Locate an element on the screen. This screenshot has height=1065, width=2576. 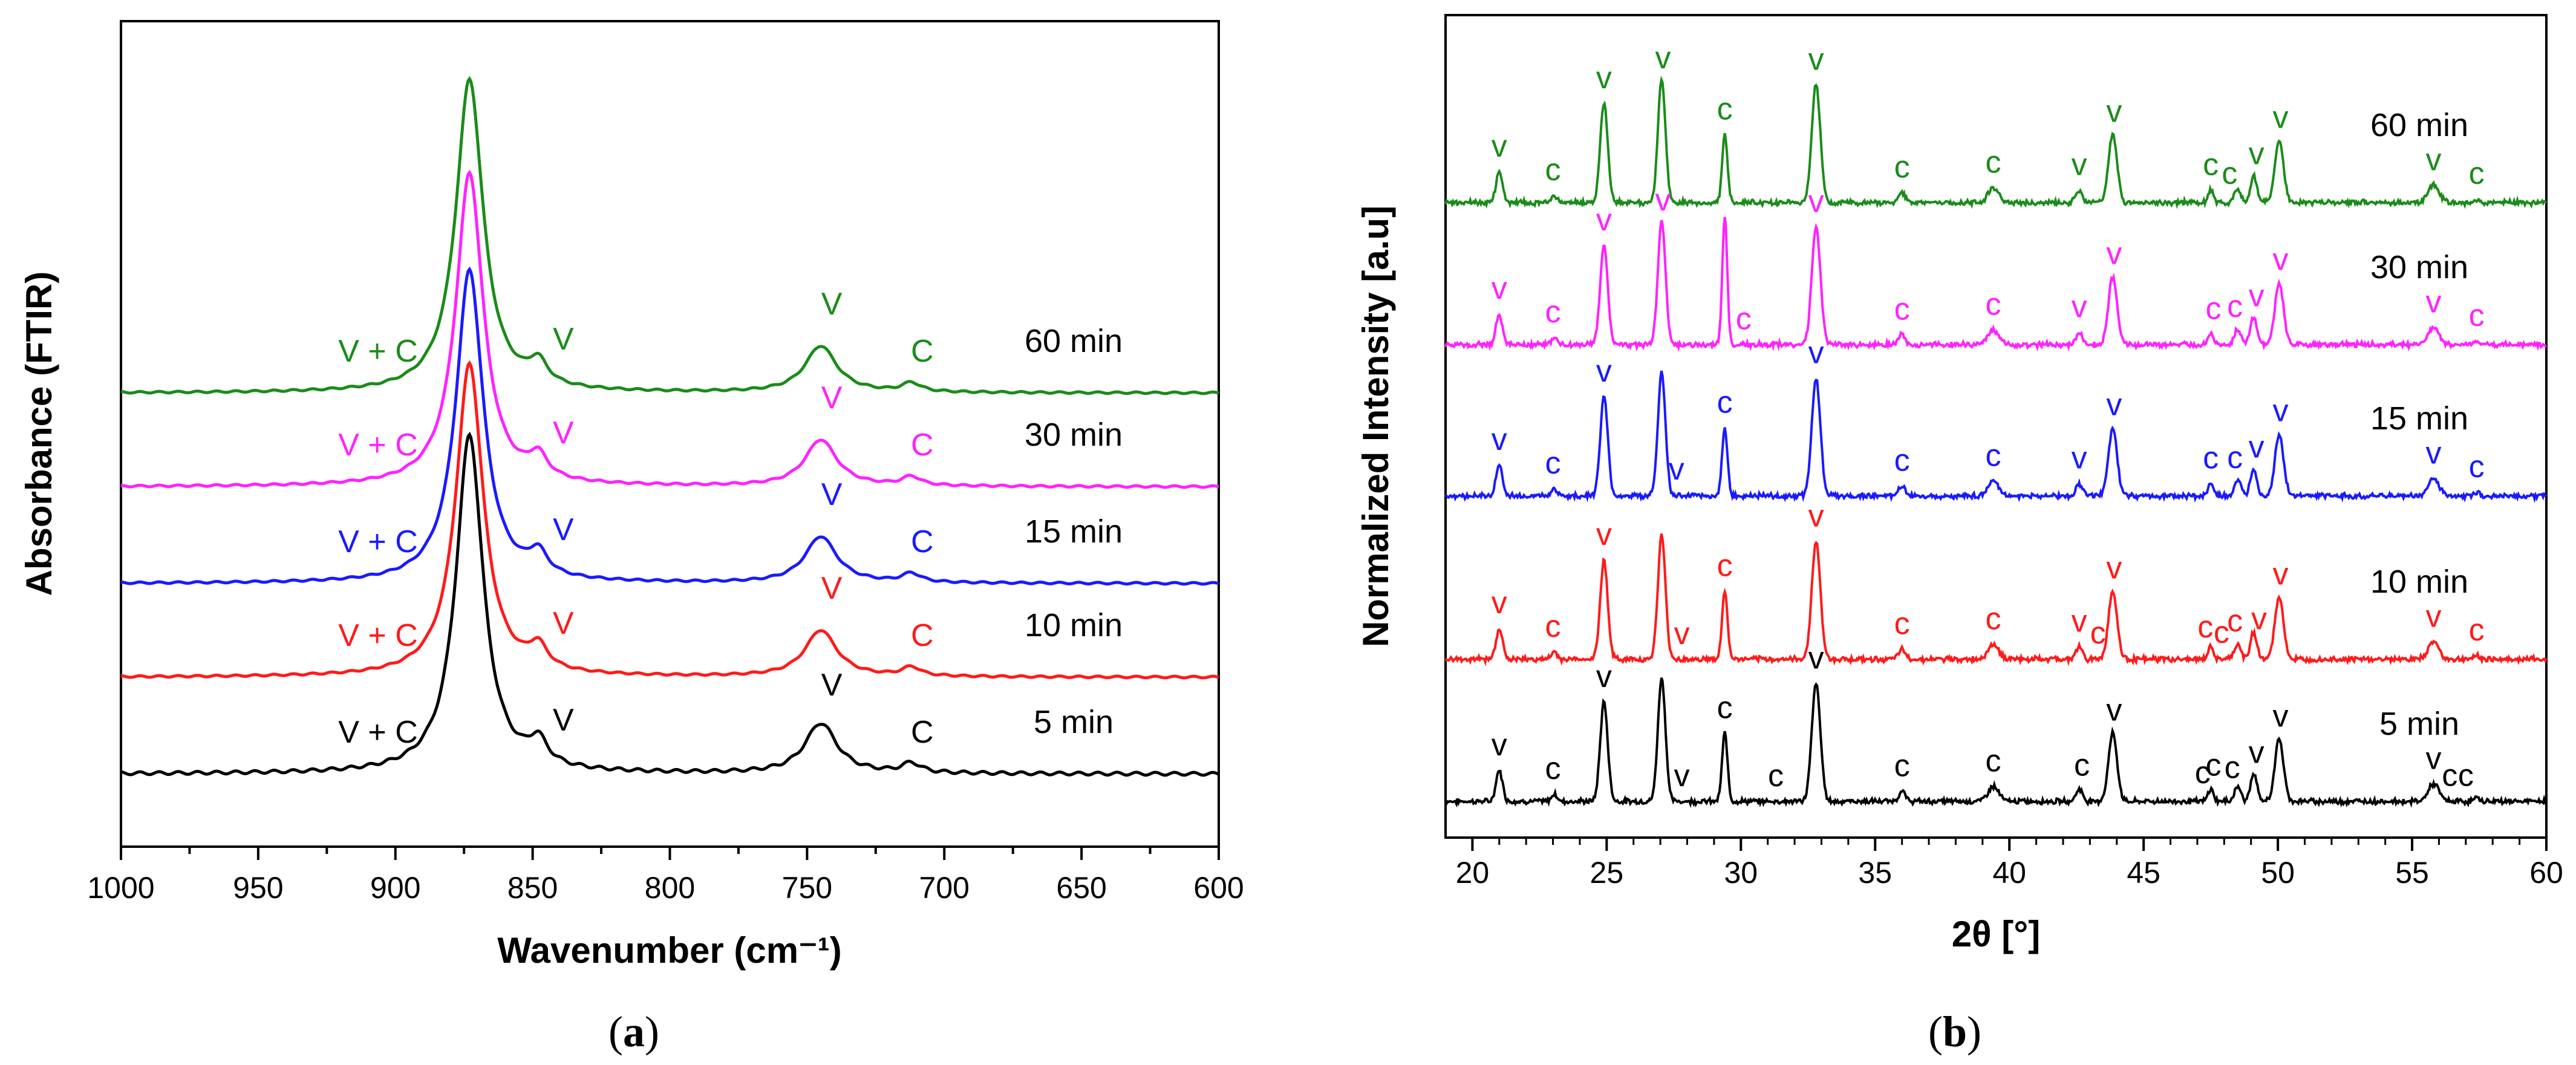
panel-b-tick-label: 40 is located at coordinates (2009, 873).